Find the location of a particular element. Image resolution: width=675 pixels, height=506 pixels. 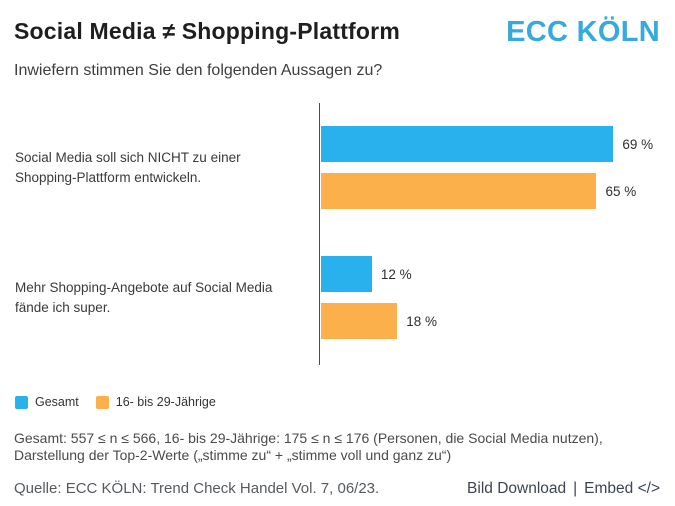

bild-download-link: Bild Download is located at coordinates (517, 488).